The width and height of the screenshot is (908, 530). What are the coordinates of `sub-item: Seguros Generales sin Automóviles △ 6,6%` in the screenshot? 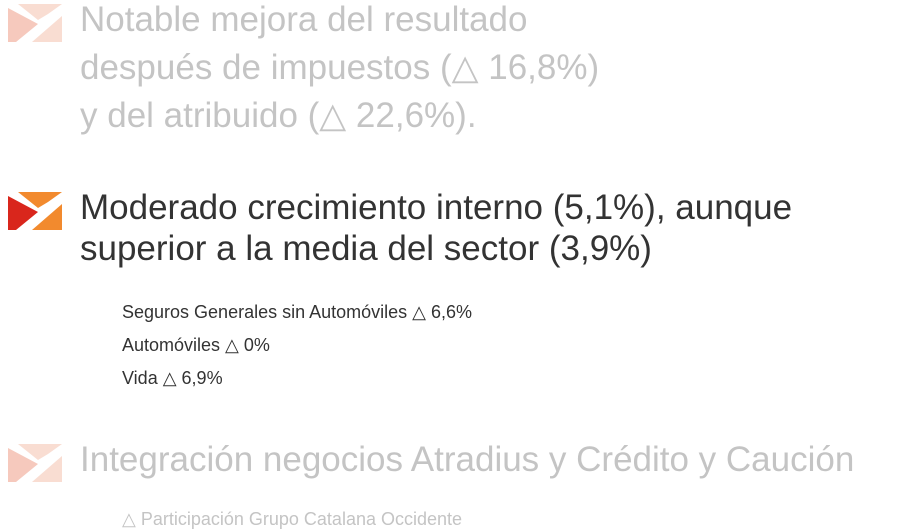 It's located at (297, 312).